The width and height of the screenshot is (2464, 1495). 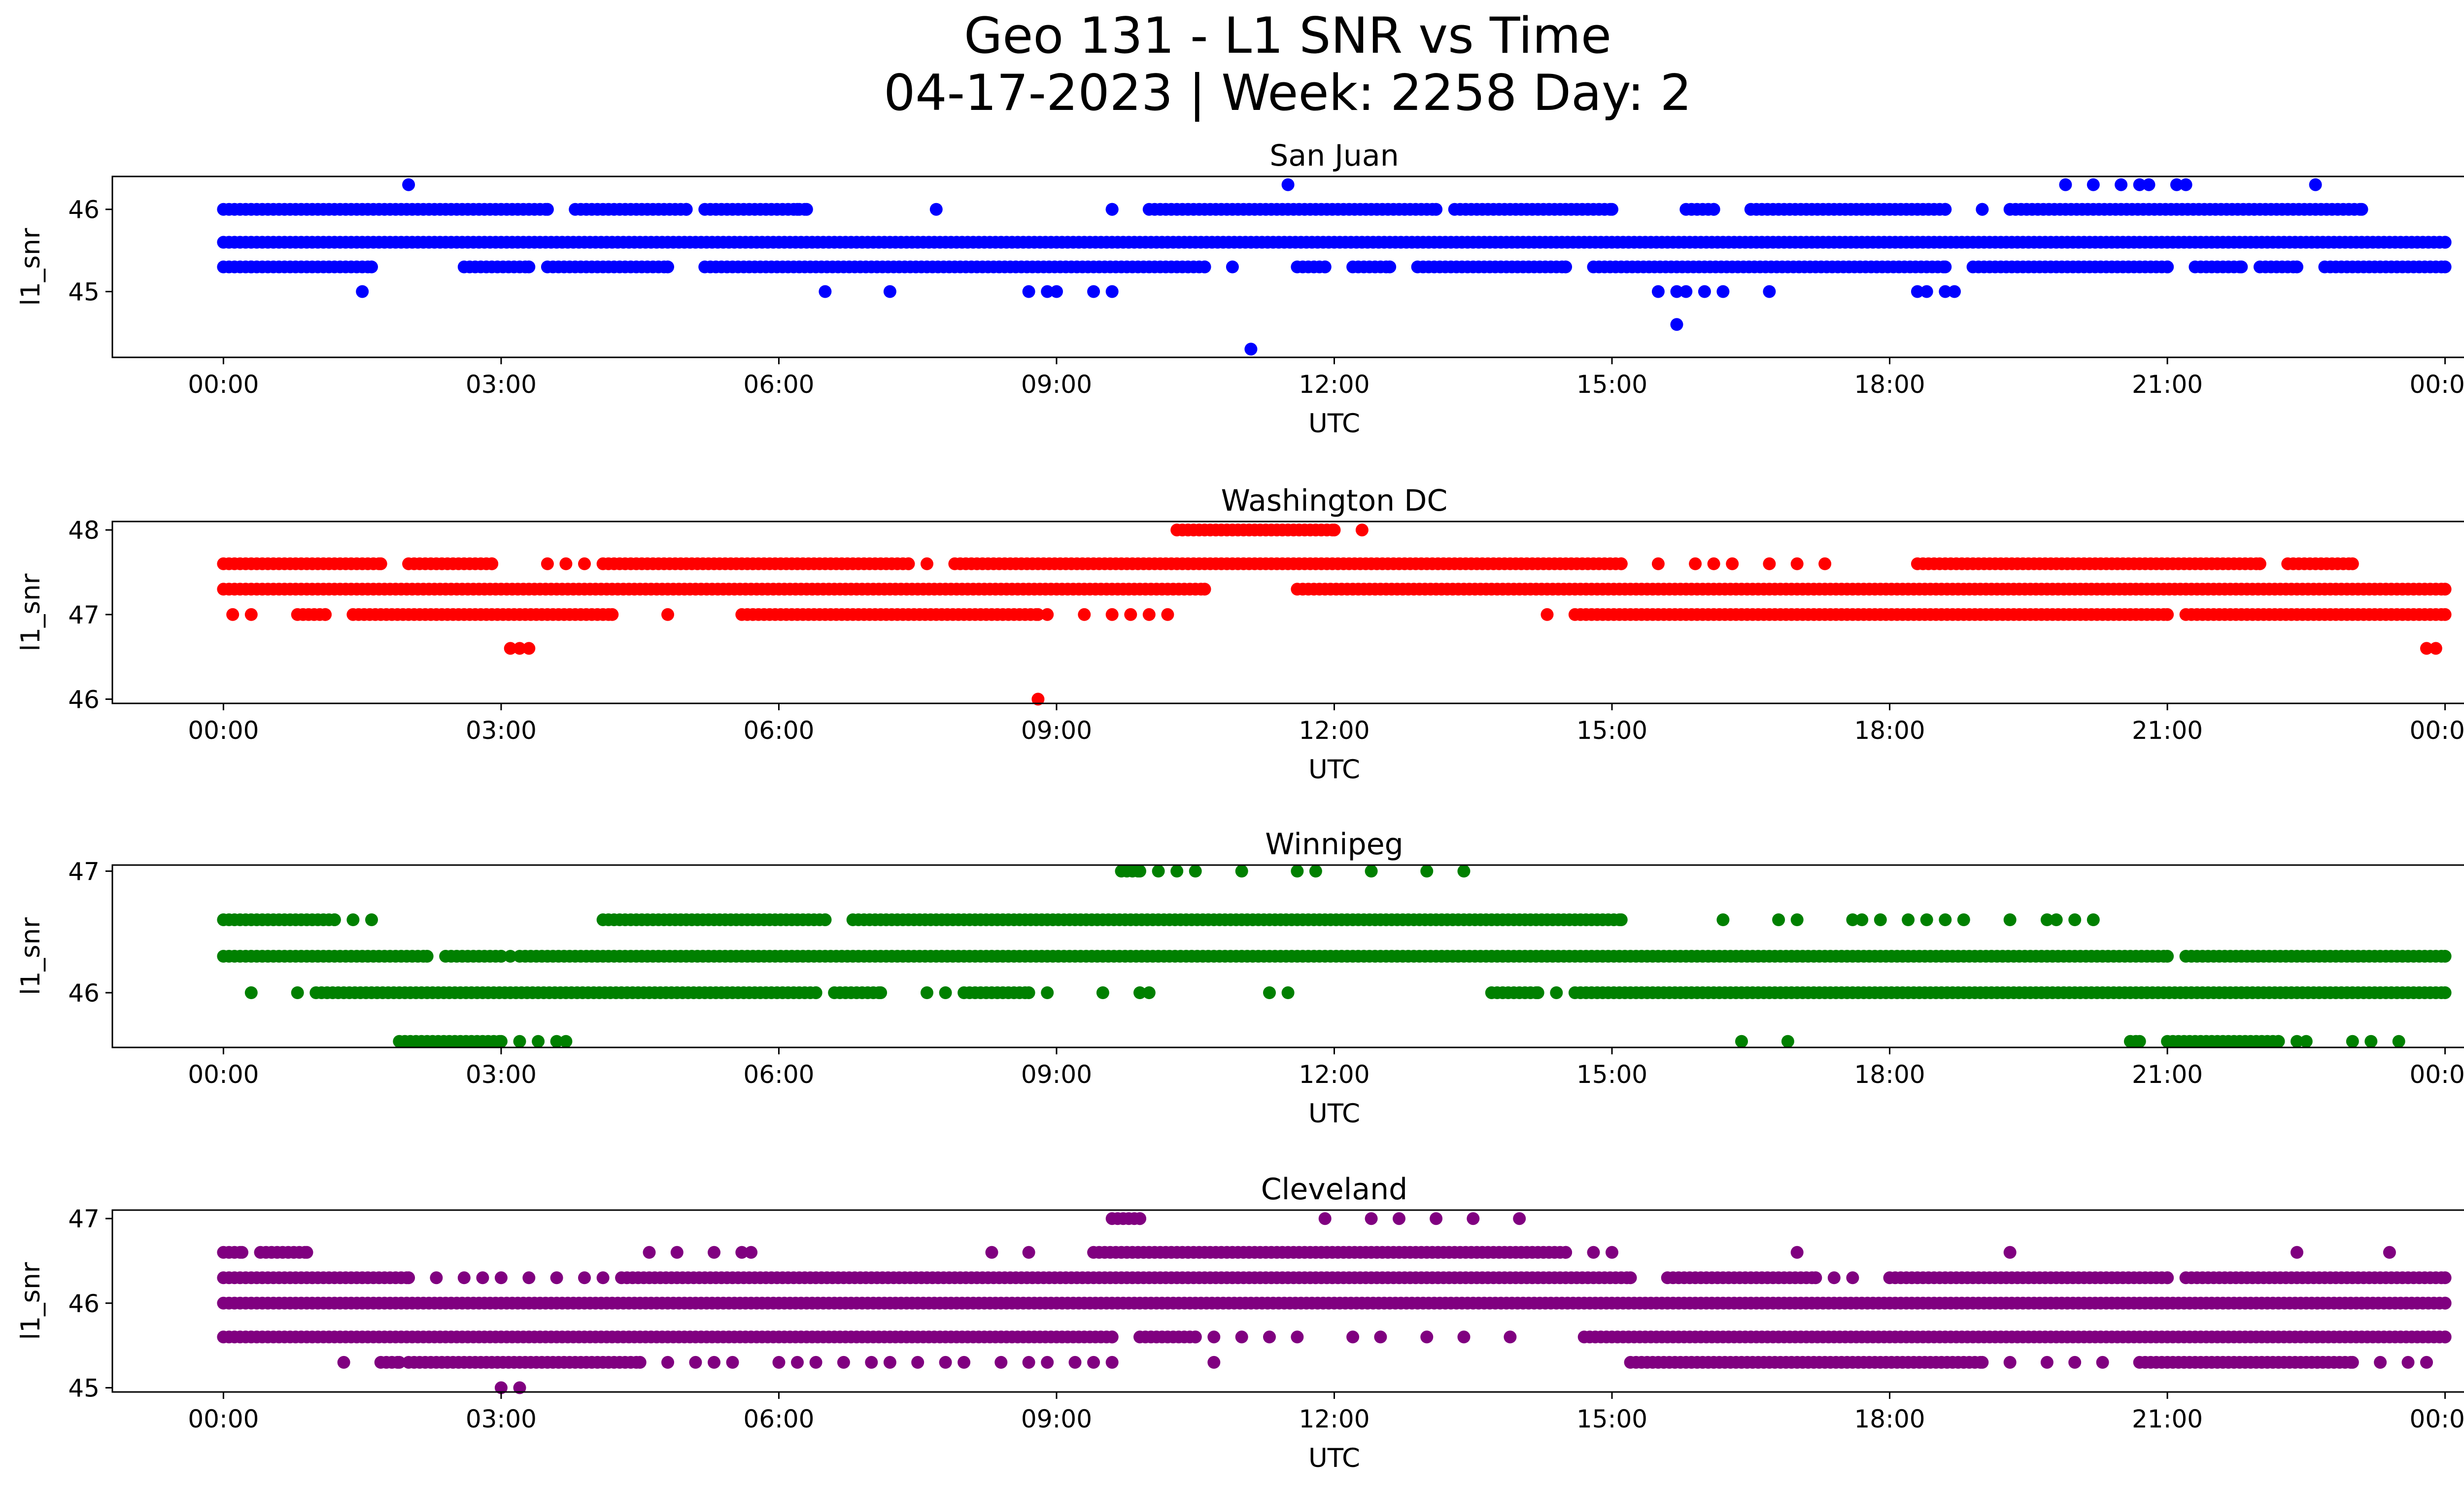 I want to click on y-tick-label: 47, so click(x=84, y=871).